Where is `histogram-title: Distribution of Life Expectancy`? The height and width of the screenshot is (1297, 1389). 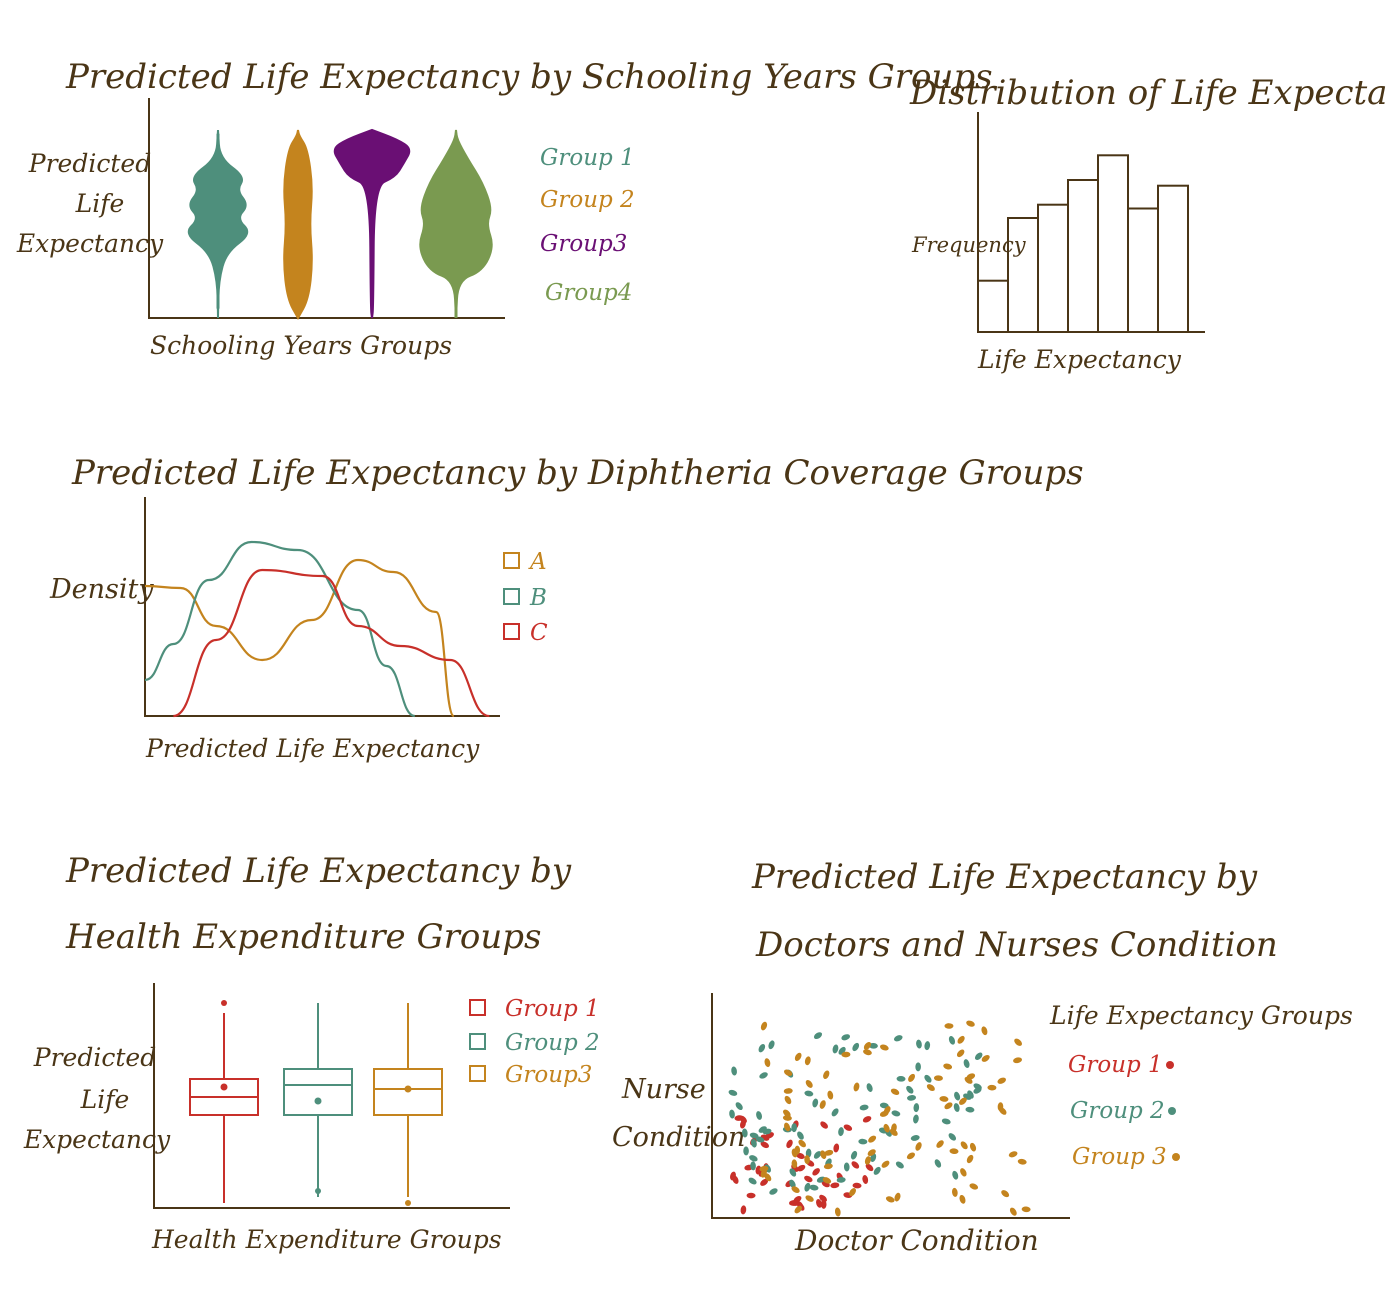 histogram-title: Distribution of Life Expectancy is located at coordinates (1149, 93).